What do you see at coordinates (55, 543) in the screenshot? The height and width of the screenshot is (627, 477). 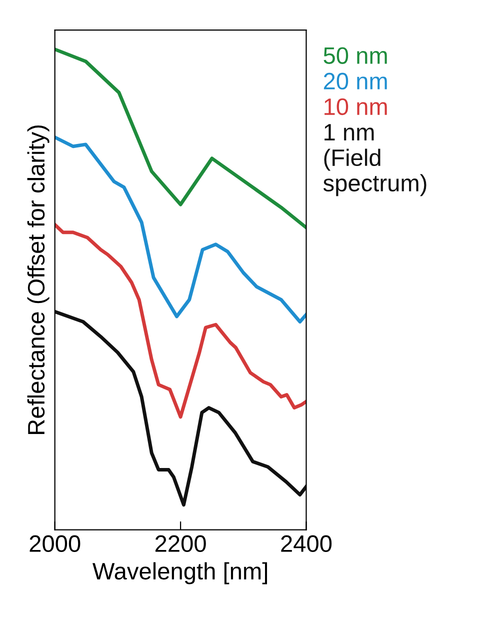 I see `x-tick-label: 2000` at bounding box center [55, 543].